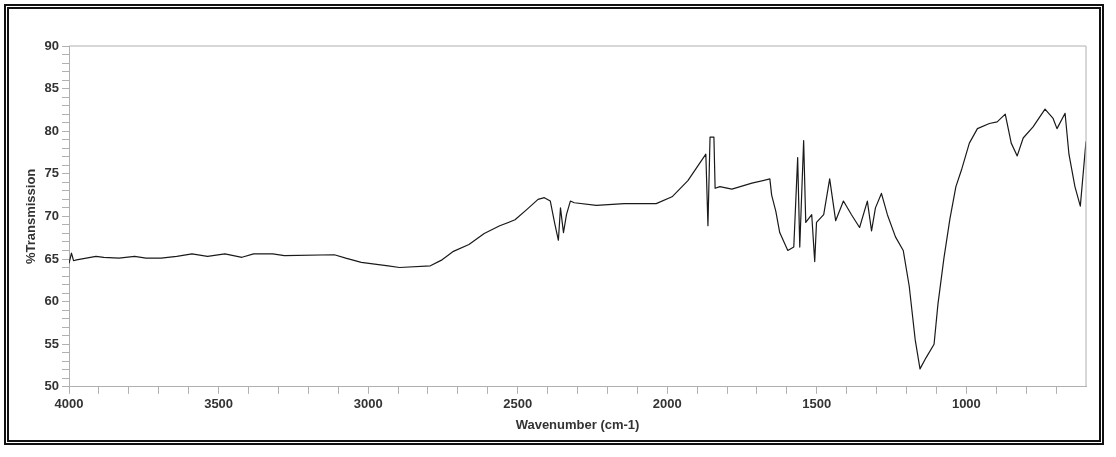 Image resolution: width=1116 pixels, height=457 pixels. Describe the element at coordinates (52, 215) in the screenshot. I see `y-tick-label: 70` at that location.